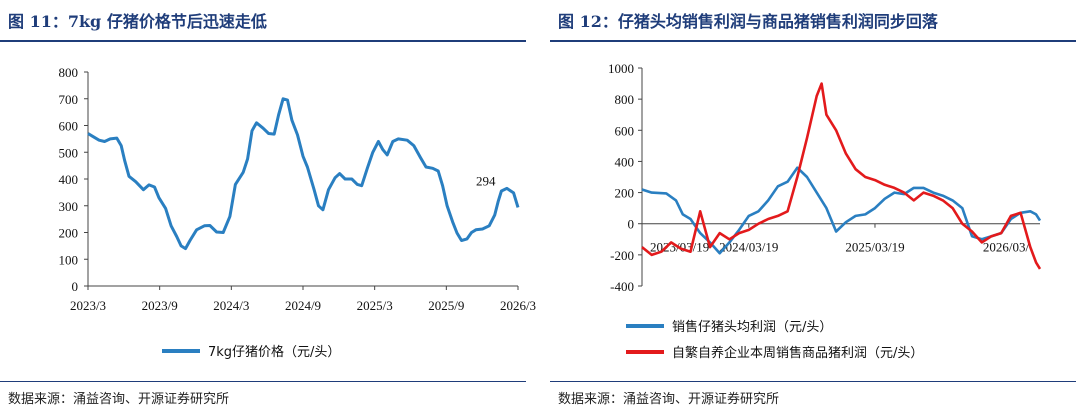 The height and width of the screenshot is (417, 1080). Describe the element at coordinates (263, 381) in the screenshot. I see `left-source-rule` at that location.